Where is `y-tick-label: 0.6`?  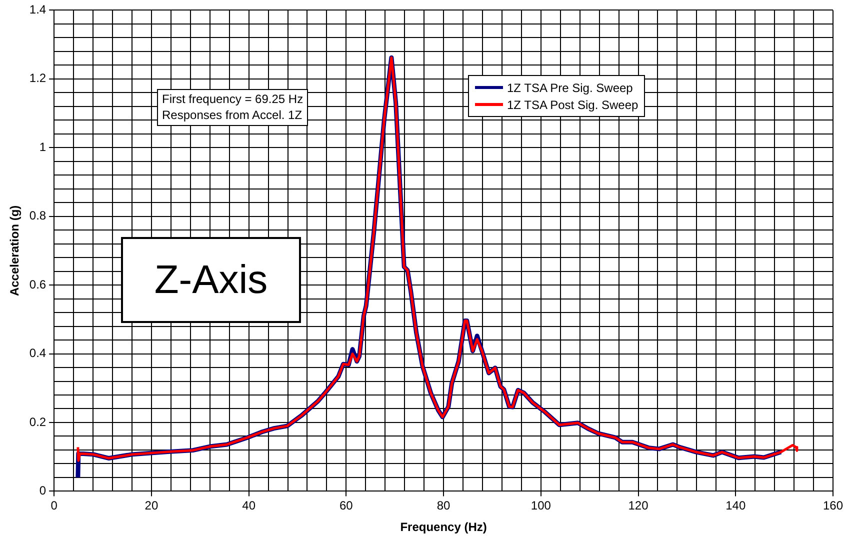
y-tick-label: 0.6 is located at coordinates (37, 284).